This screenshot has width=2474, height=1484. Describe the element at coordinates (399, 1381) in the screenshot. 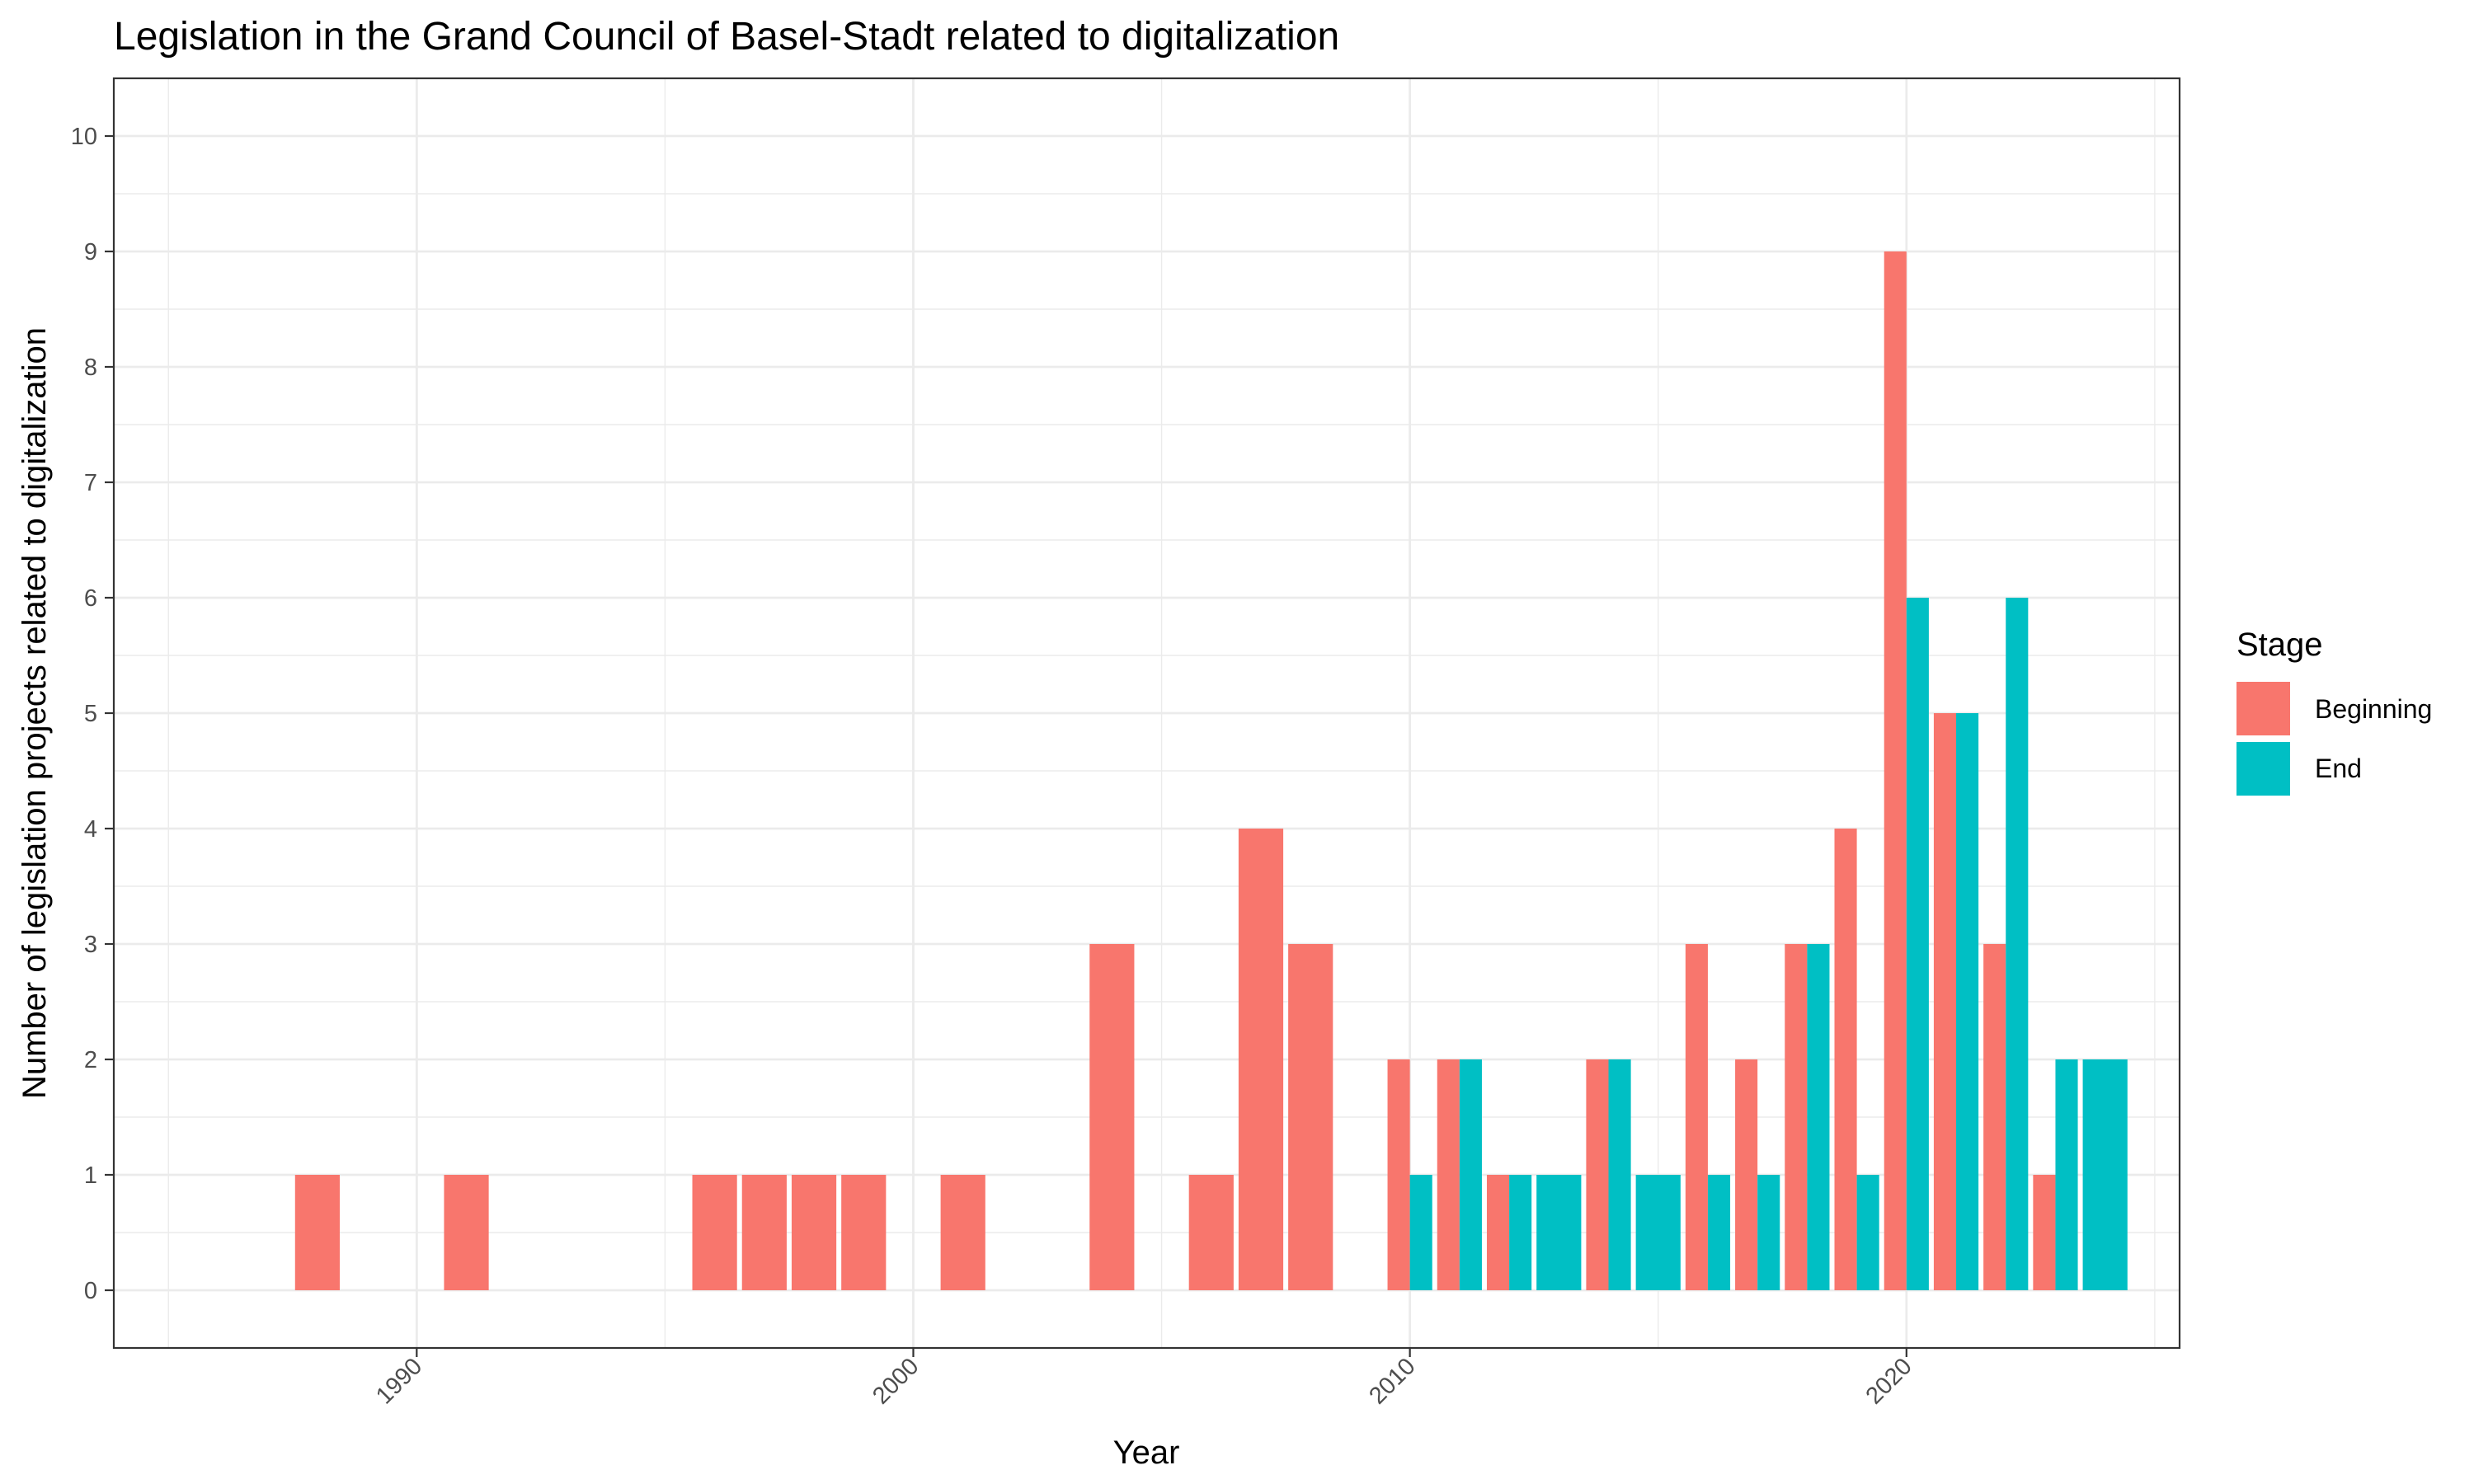

I see `x-tick-label: 1990` at that location.